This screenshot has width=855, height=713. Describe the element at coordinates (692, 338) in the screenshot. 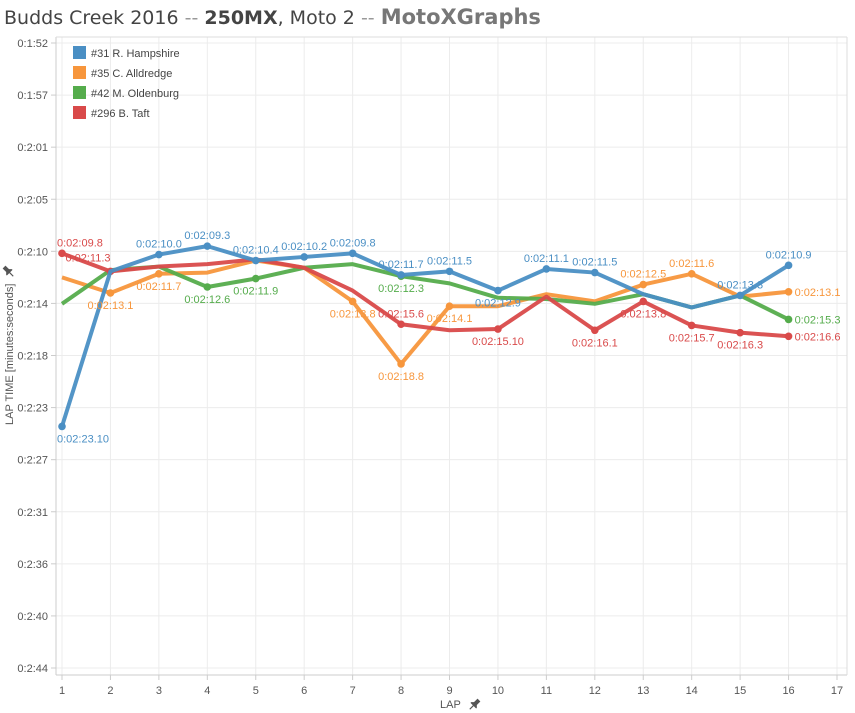

I see `data-label: 0:02:15.7` at that location.